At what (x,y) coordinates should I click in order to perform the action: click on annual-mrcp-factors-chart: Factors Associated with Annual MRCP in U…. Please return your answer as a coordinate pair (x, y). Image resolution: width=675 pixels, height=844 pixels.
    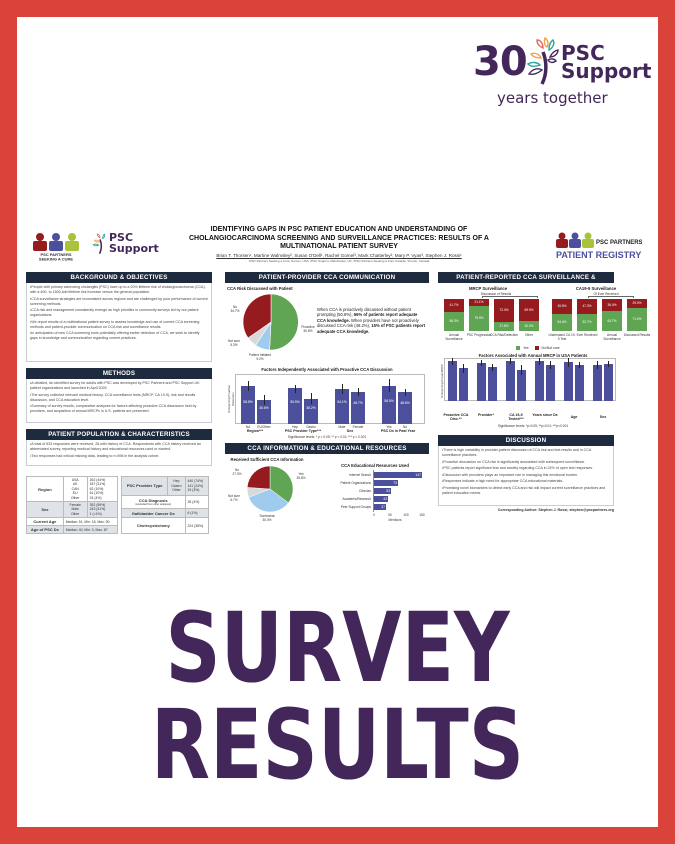
    Looking at the image, I should click on (543, 392).